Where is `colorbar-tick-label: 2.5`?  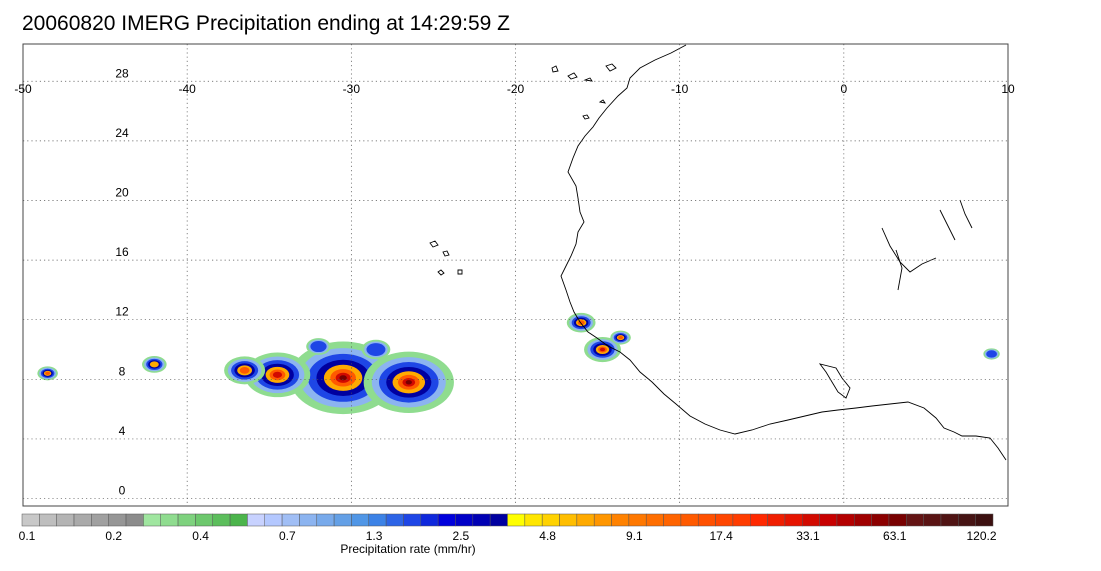 colorbar-tick-label: 2.5 is located at coordinates (461, 536).